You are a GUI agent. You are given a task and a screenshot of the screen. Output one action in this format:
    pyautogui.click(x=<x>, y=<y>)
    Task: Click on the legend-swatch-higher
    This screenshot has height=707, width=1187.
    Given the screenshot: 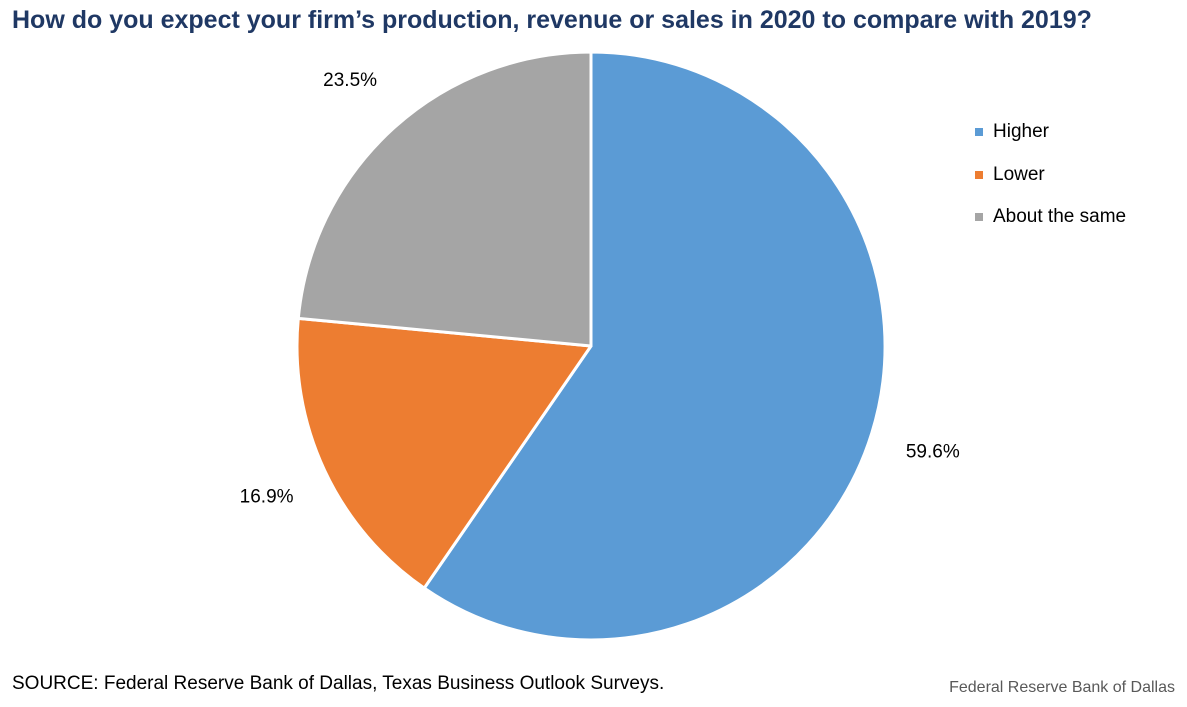 What is the action you would take?
    pyautogui.click(x=979, y=132)
    